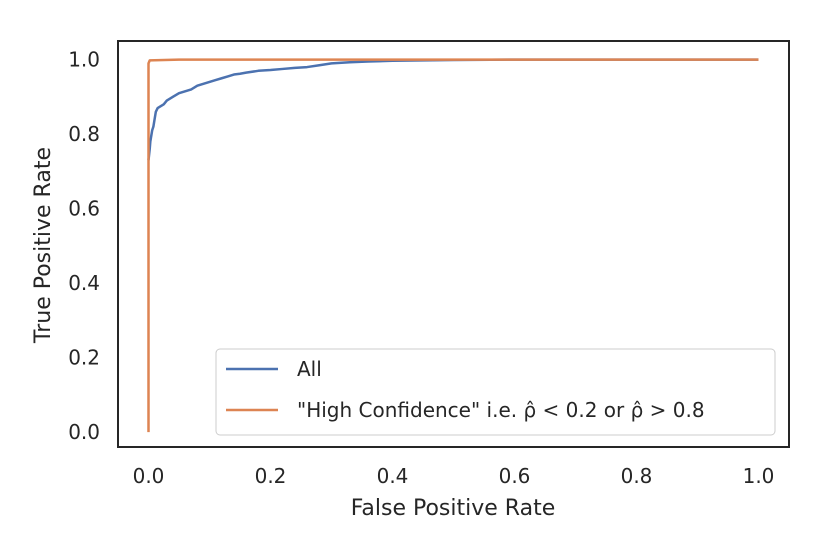  I want to click on y-tick-label: 0.0, so click(84, 432).